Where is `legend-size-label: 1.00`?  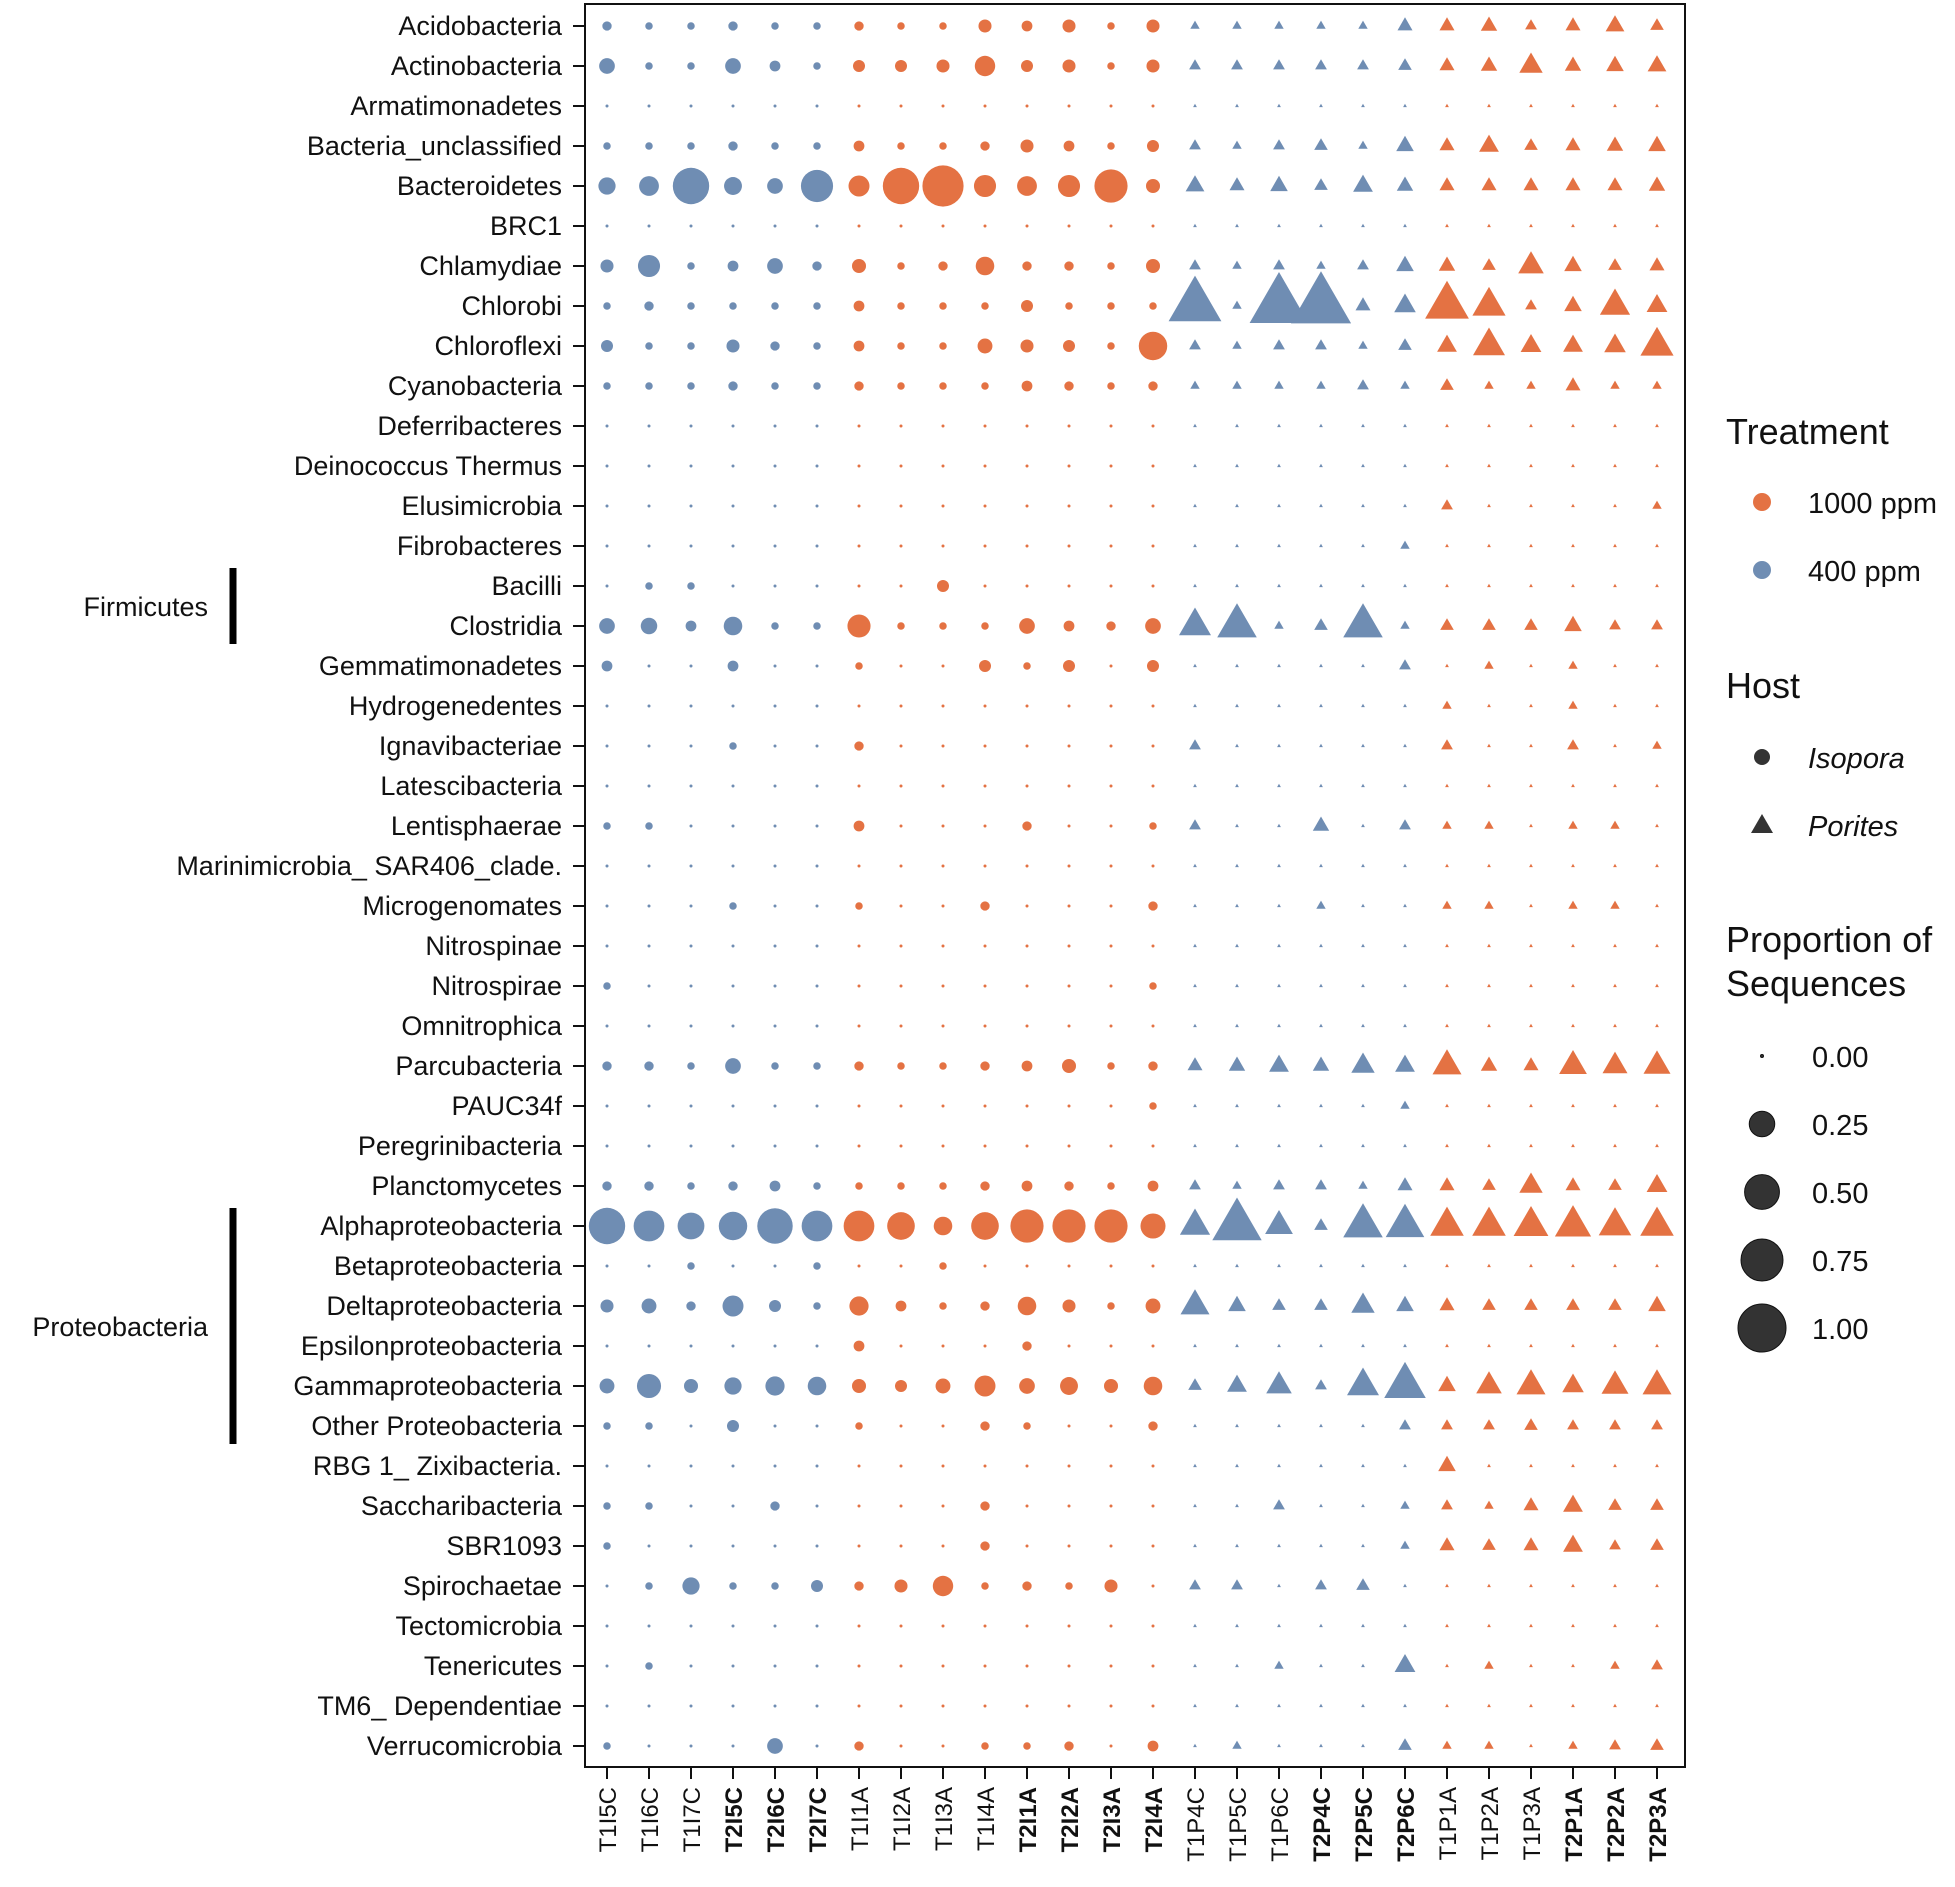
legend-size-label: 1.00 is located at coordinates (1840, 1330).